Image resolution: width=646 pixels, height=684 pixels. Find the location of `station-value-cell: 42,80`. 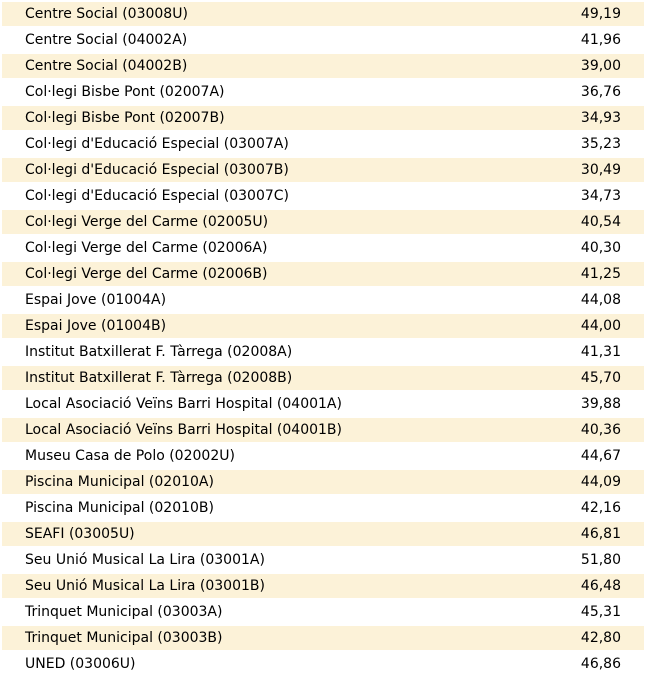

station-value-cell: 42,80 is located at coordinates (600, 638).